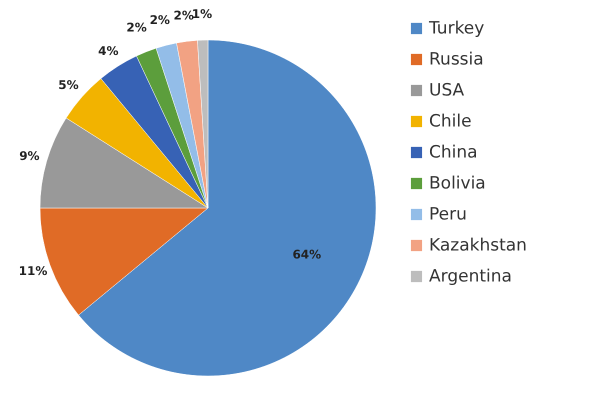  What do you see at coordinates (478, 246) in the screenshot?
I see `legend-label: Kazakhstan` at bounding box center [478, 246].